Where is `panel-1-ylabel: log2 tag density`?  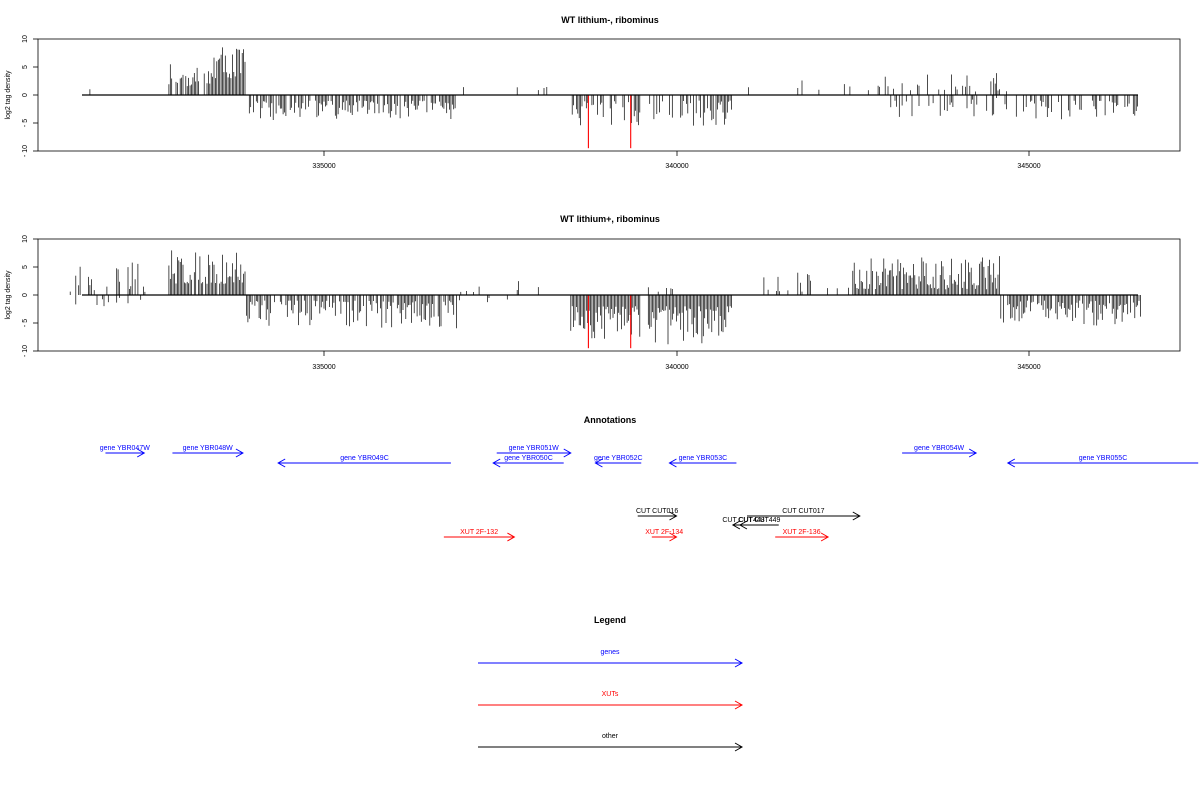
panel-1-ylabel: log2 tag density is located at coordinates (8, 95).